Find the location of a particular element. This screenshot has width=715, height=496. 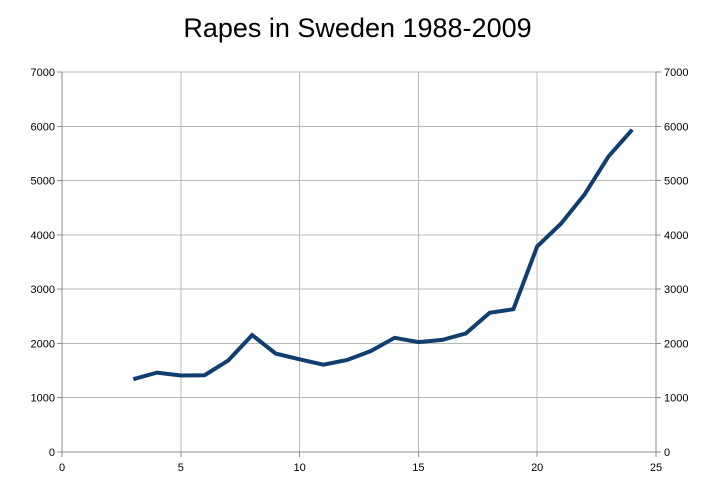

y-axis-label-left: 4000 is located at coordinates (43, 236).